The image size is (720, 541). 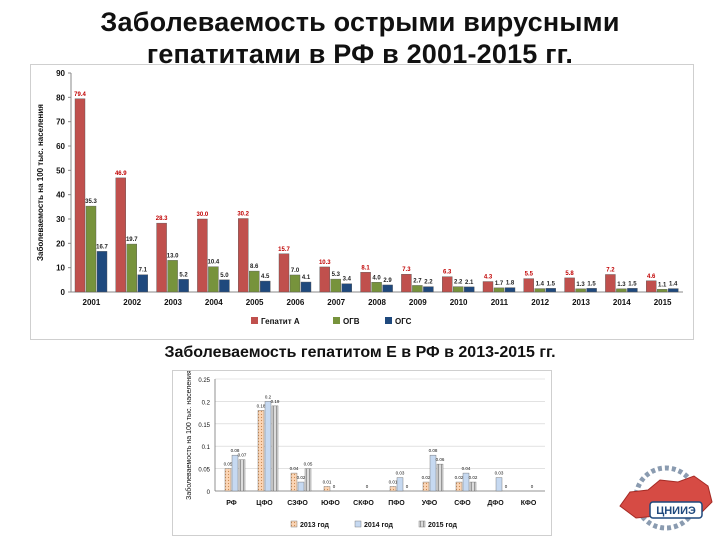 What do you see at coordinates (183, 275) in the screenshot?
I see `data-label: 5.2` at bounding box center [183, 275].